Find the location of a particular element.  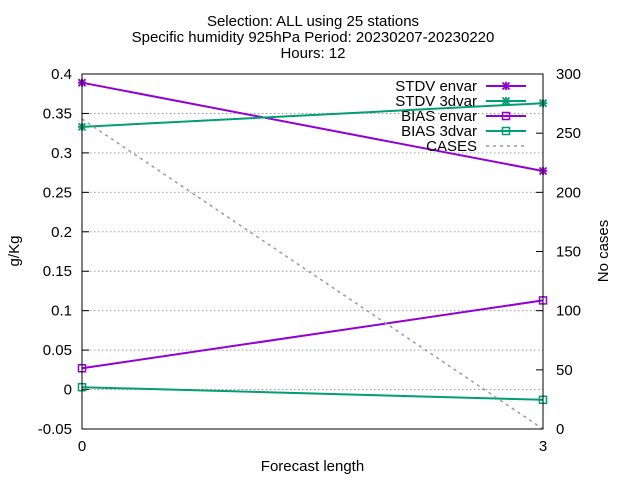

legend-label: STDV 3dvar is located at coordinates (436, 101).